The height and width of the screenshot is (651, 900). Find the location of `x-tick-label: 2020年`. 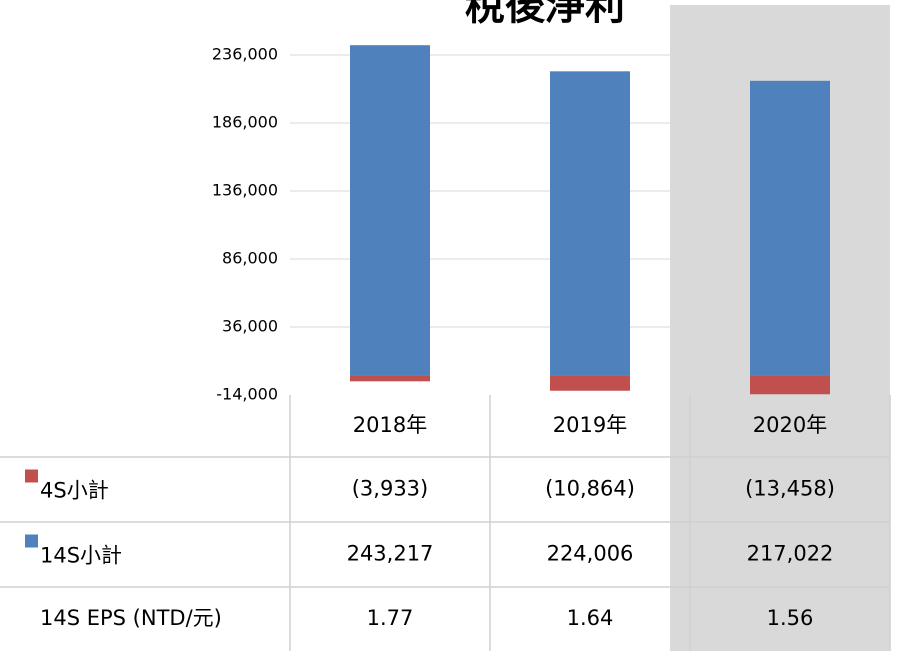

x-tick-label: 2020年 is located at coordinates (790, 425).